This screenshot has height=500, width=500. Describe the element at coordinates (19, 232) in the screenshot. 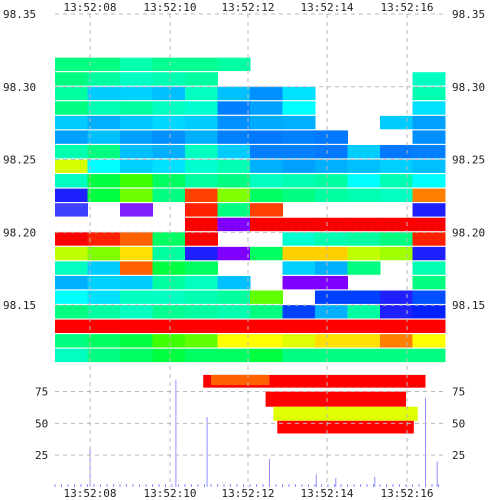

I see `price-tick-left-3: 98.20` at that location.